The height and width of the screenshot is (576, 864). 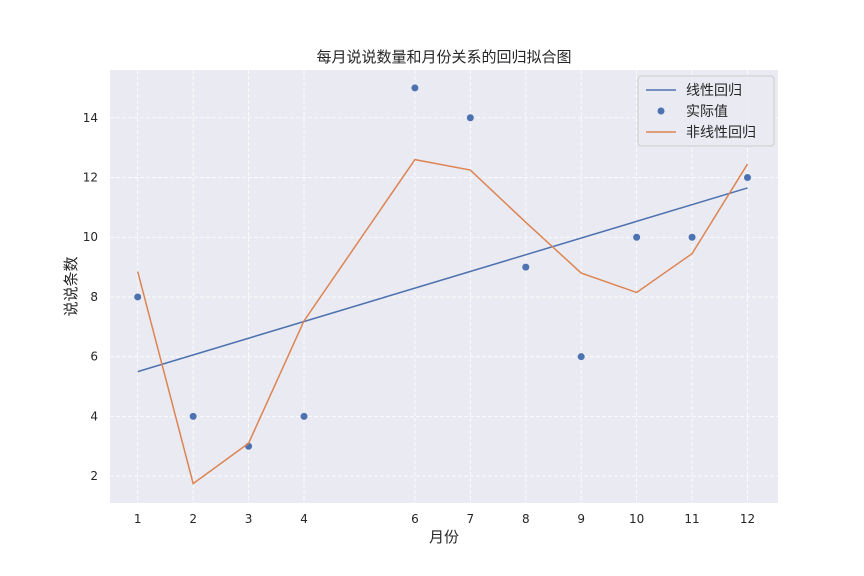 I want to click on x-axis-ticks: 1 2 3 4 6 7 8 9 10 11 12, so click(x=444, y=519).